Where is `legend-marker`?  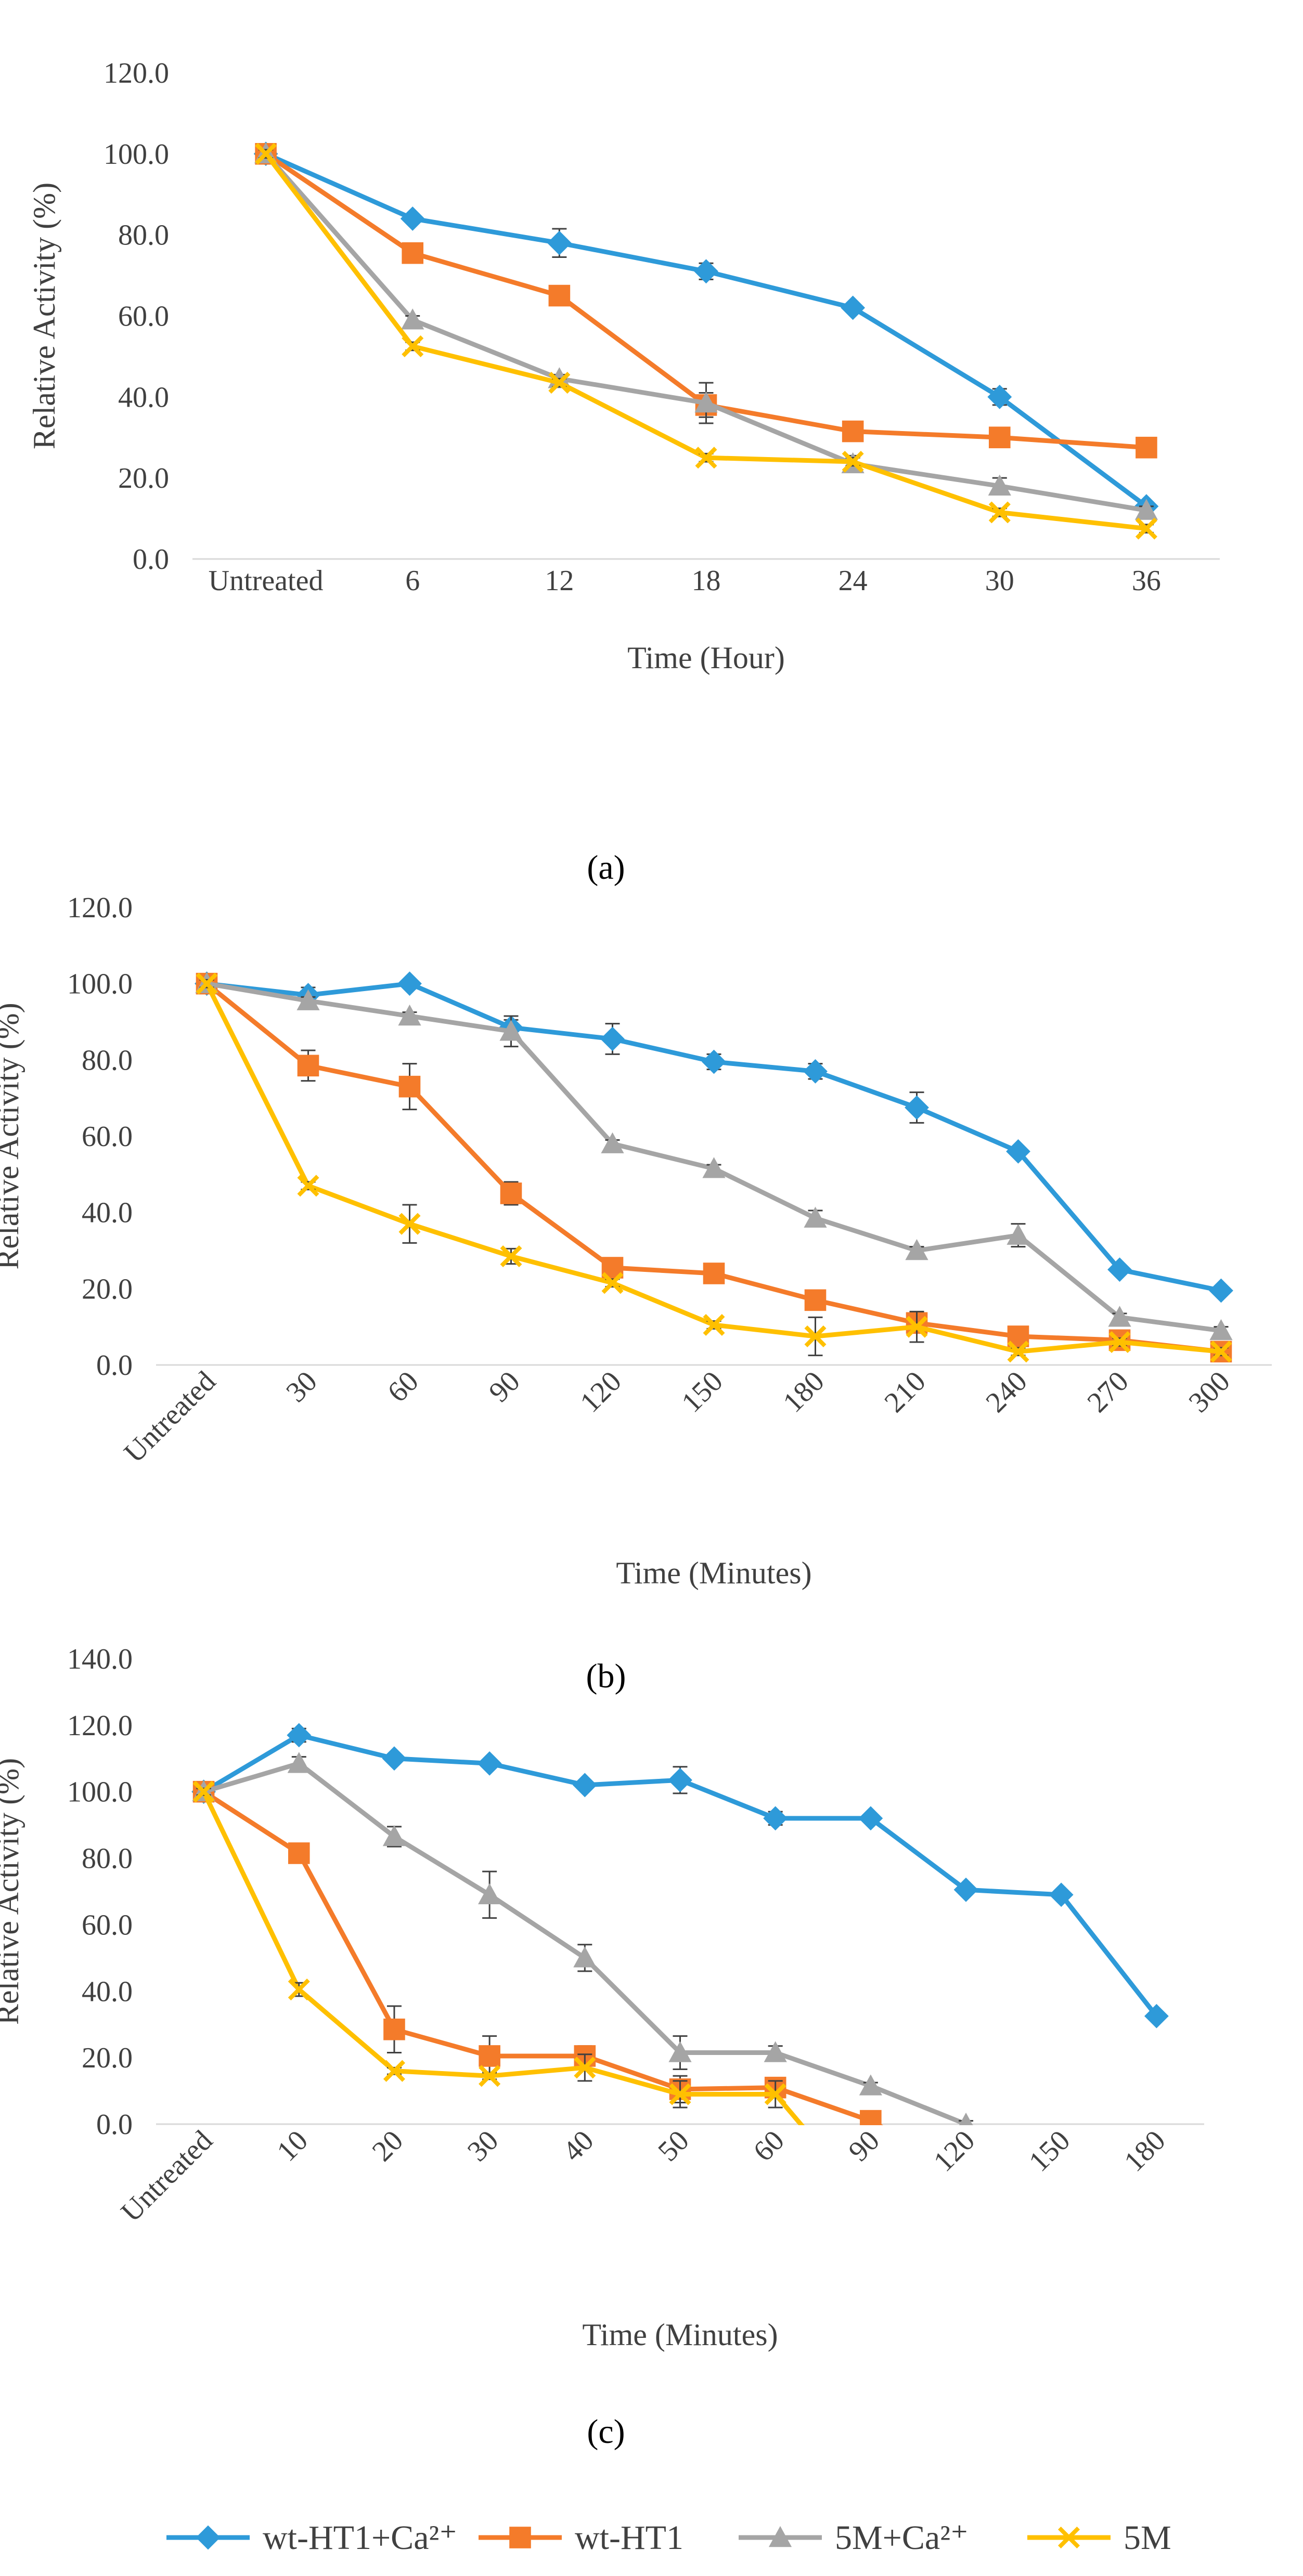 legend-marker is located at coordinates (520, 2537).